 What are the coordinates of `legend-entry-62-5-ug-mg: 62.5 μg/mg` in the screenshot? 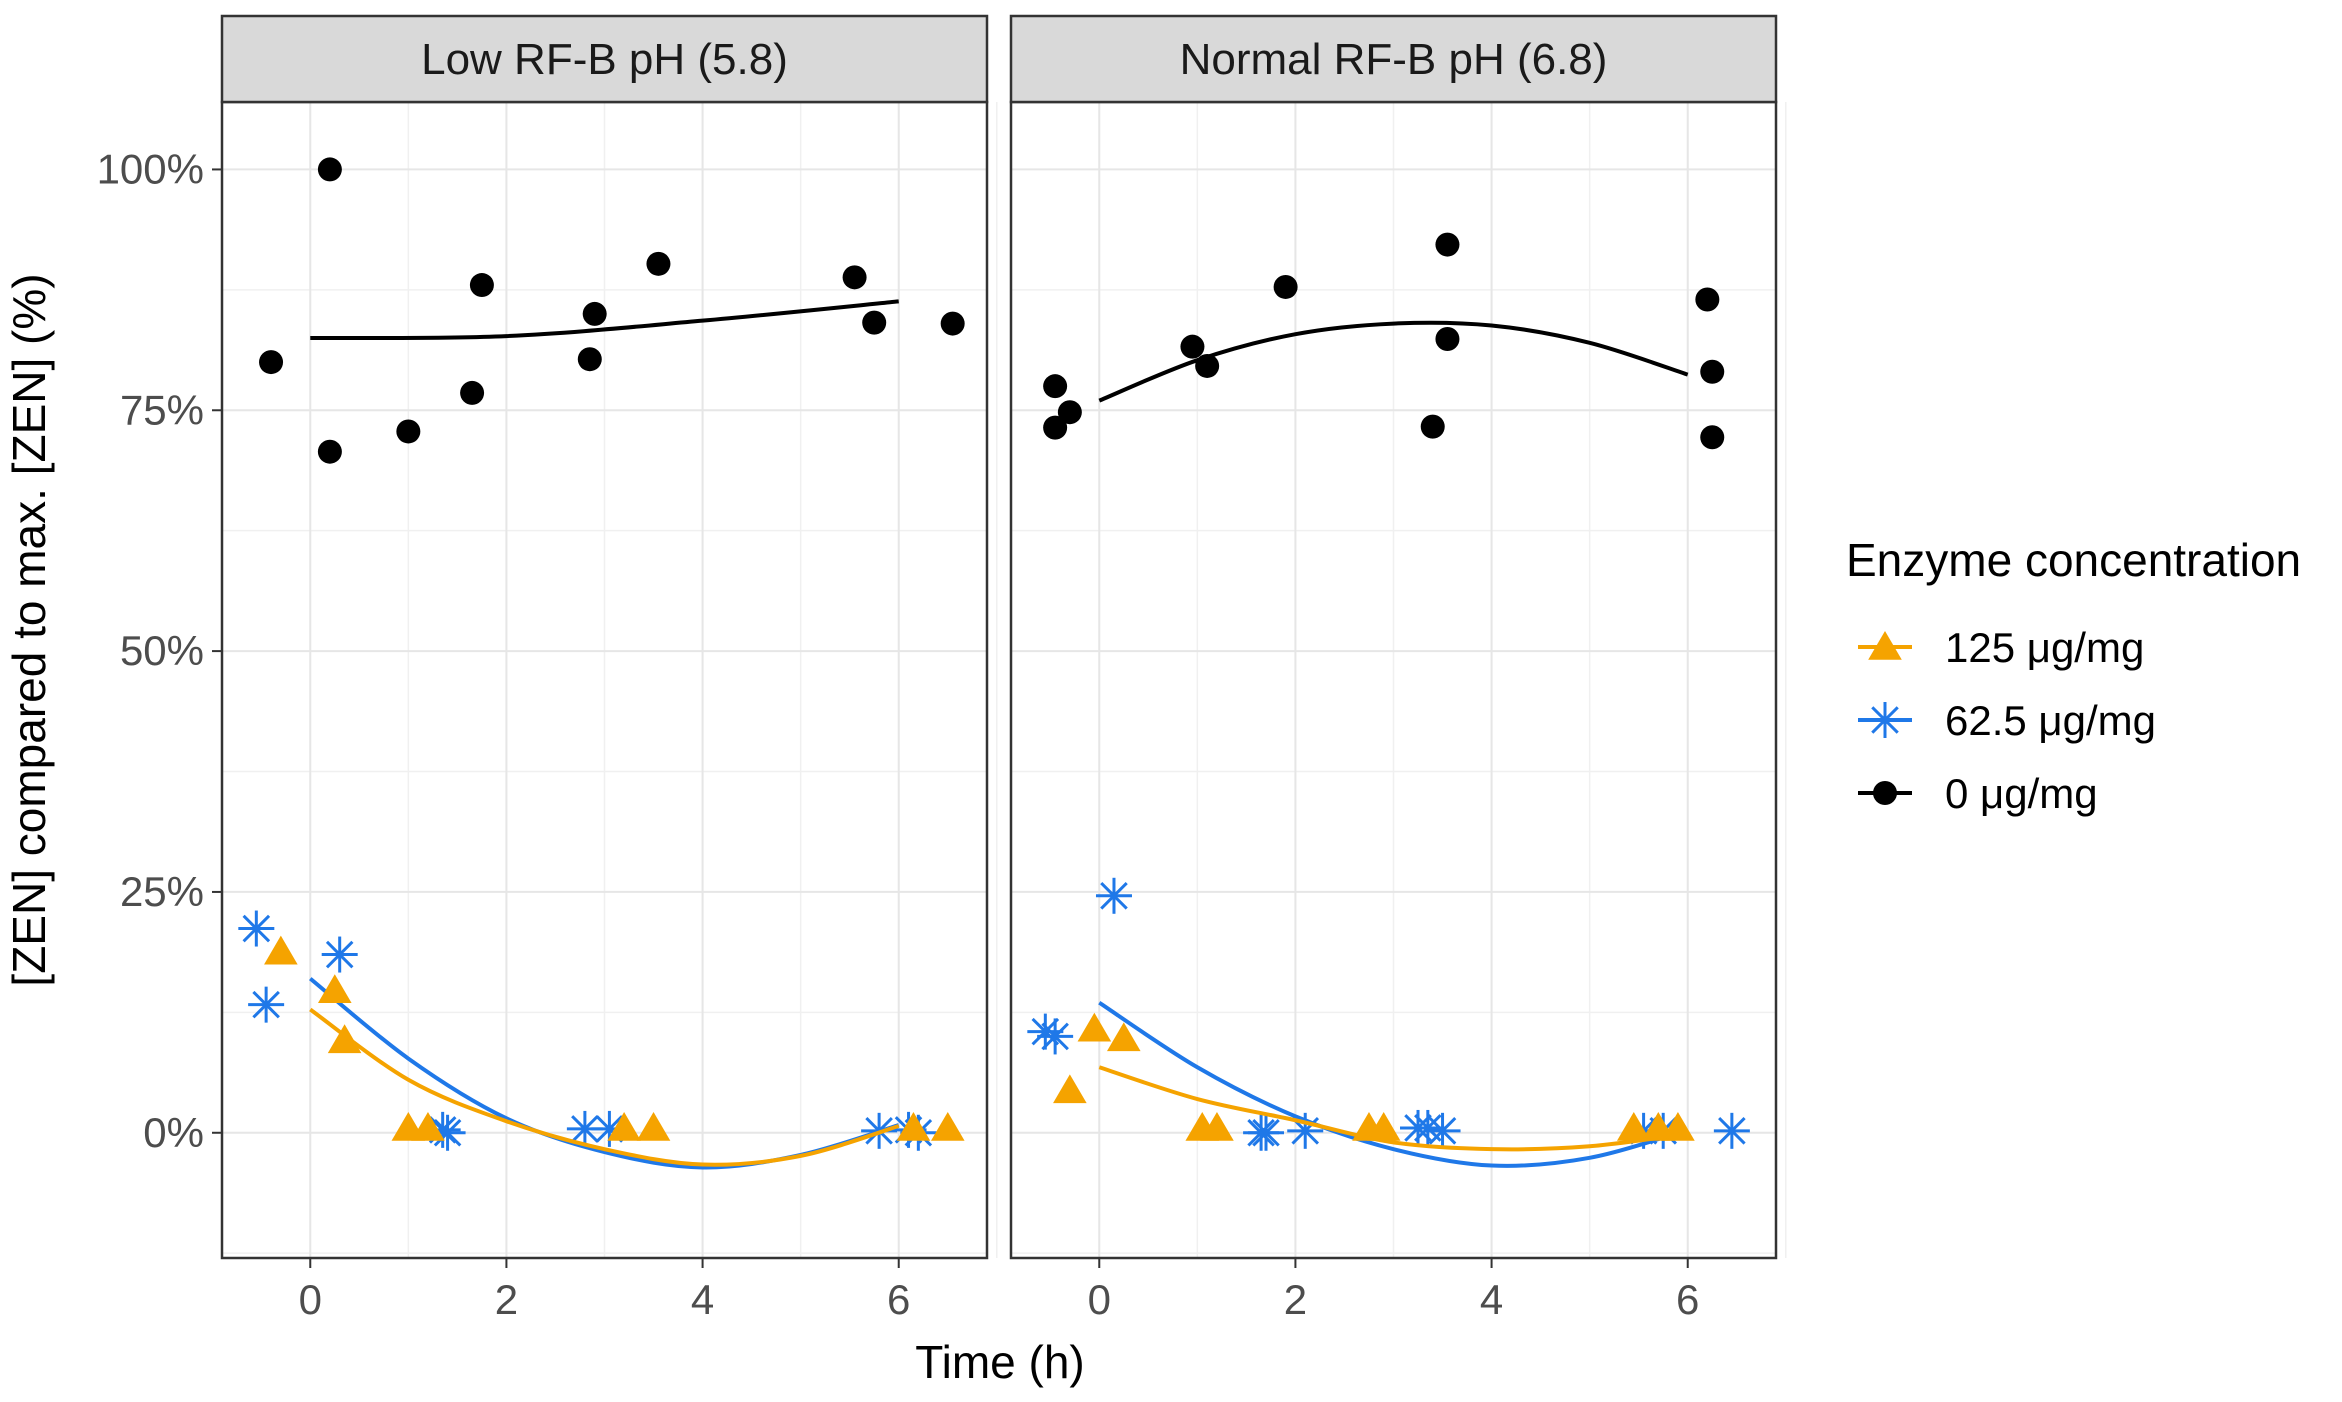 It's located at (2007, 720).